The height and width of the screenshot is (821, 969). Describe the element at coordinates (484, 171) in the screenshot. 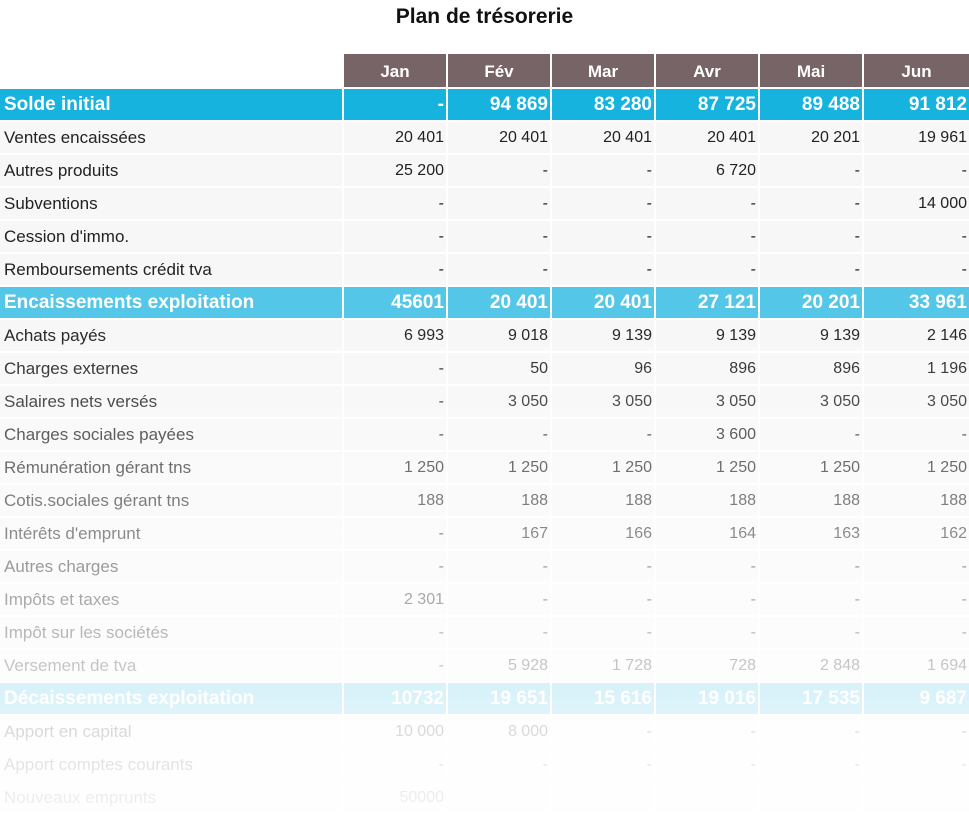

I see `table-row: Autres produits 25 200- -6 720- -` at that location.